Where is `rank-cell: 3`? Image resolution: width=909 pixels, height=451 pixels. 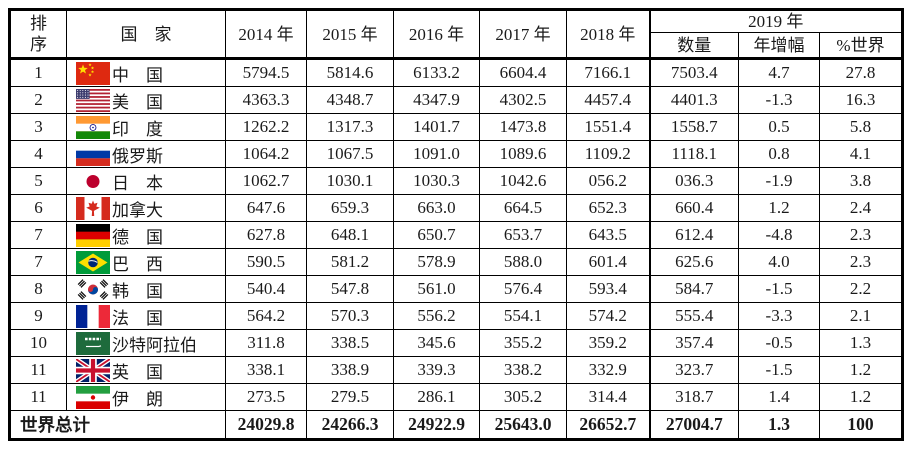 rank-cell: 3 is located at coordinates (38, 127).